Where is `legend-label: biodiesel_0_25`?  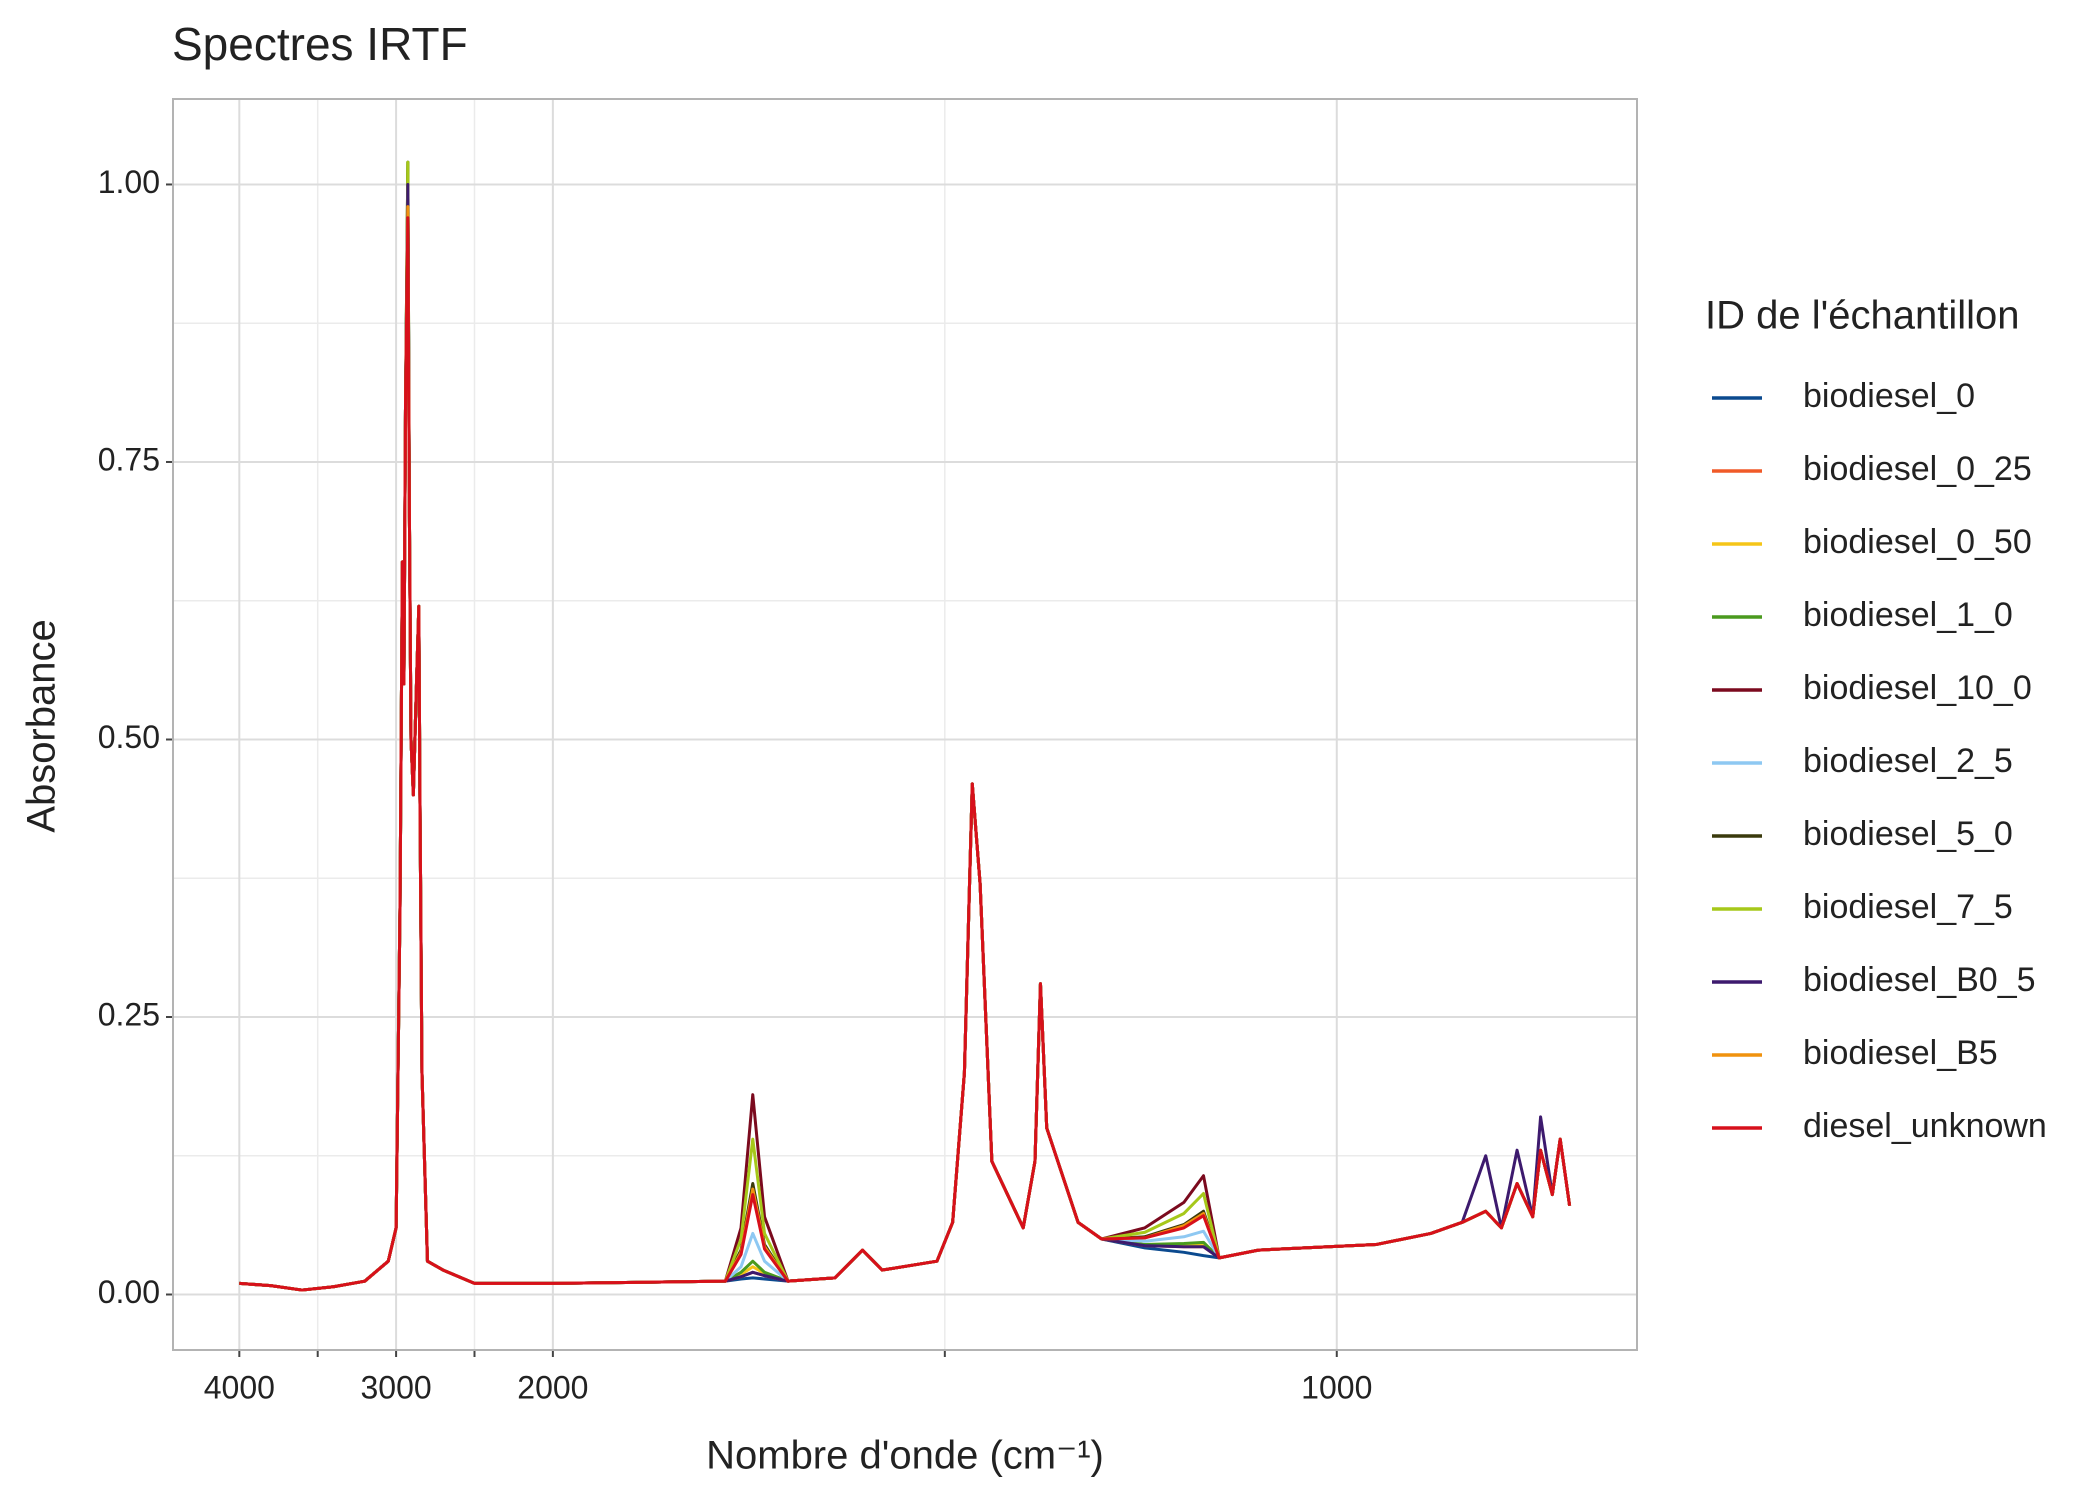 legend-label: biodiesel_0_25 is located at coordinates (1917, 469).